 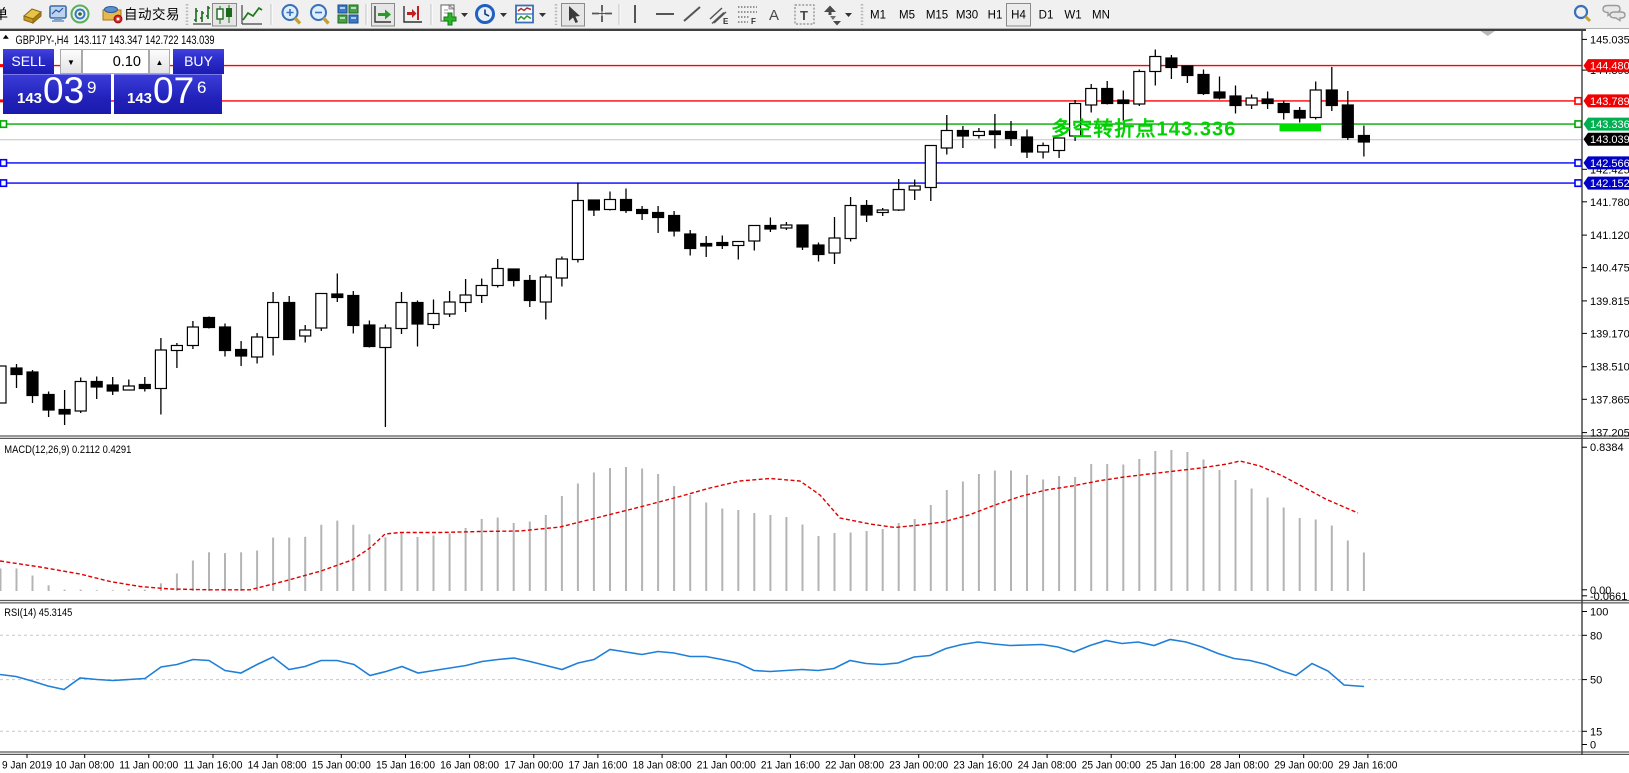 I want to click on svg-text: 143.336, so click(x=1609, y=125).